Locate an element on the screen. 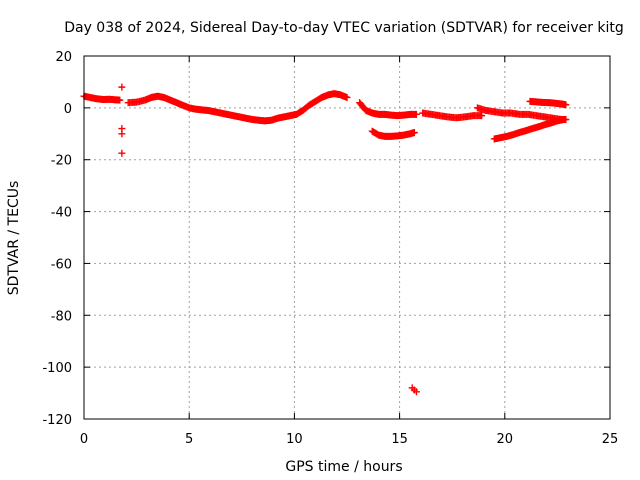 The image size is (640, 480). x-tick-label: 10 is located at coordinates (294, 439).